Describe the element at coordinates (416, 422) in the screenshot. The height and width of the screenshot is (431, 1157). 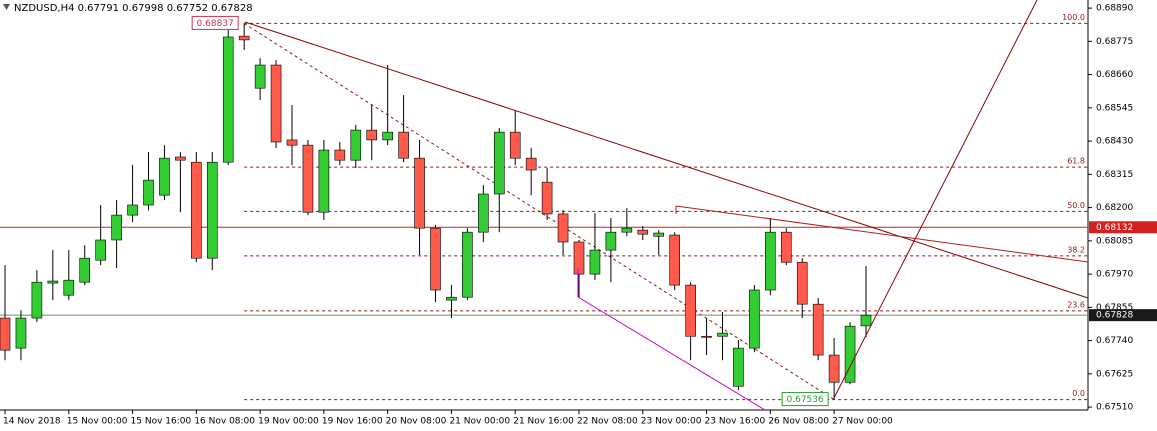
I see `x-tick-label: 20 Nov 08:00` at that location.